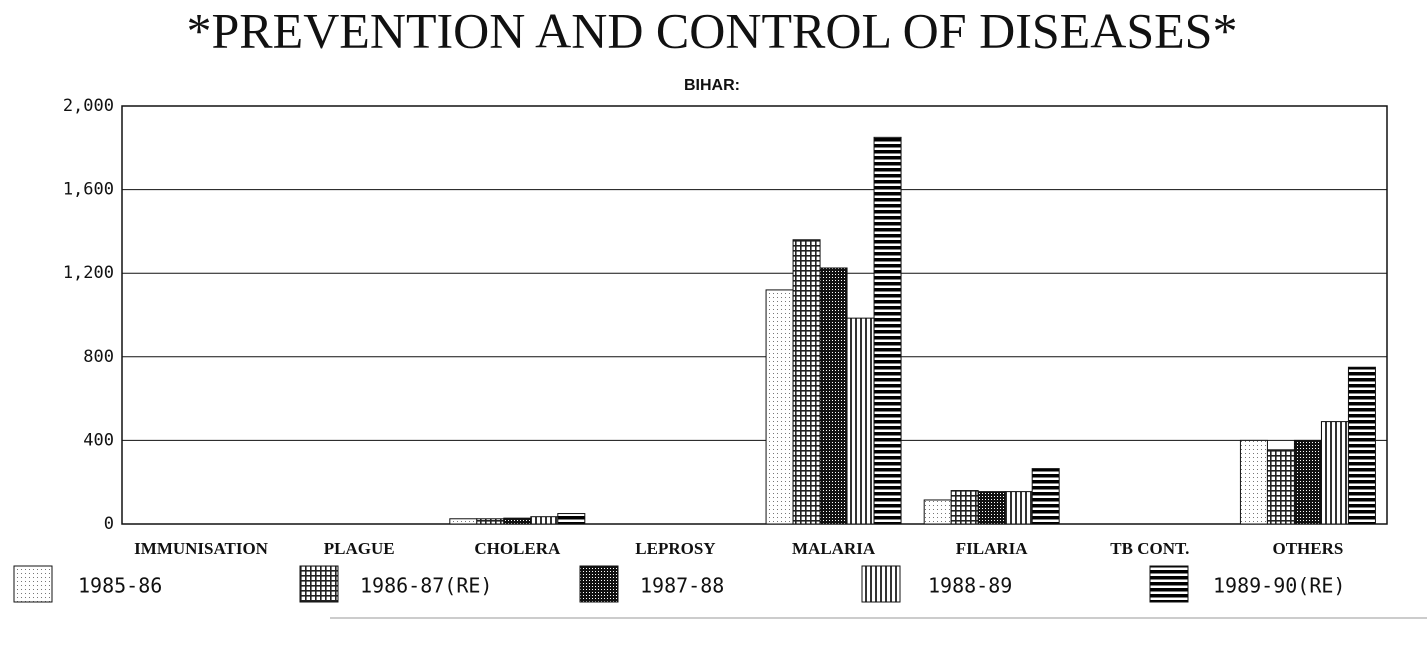 Image resolution: width=1427 pixels, height=649 pixels. What do you see at coordinates (426, 586) in the screenshot?
I see `legend-label: 1986-87(RE)` at bounding box center [426, 586].